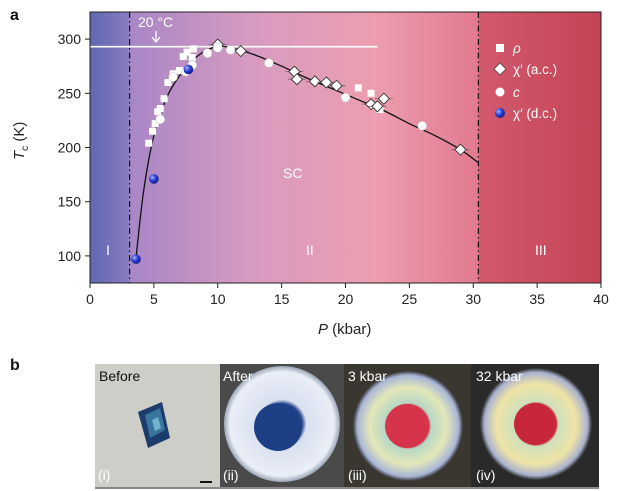 This screenshot has width=640, height=491. Describe the element at coordinates (104, 475) in the screenshot. I see `photo-index-i: (i)` at that location.